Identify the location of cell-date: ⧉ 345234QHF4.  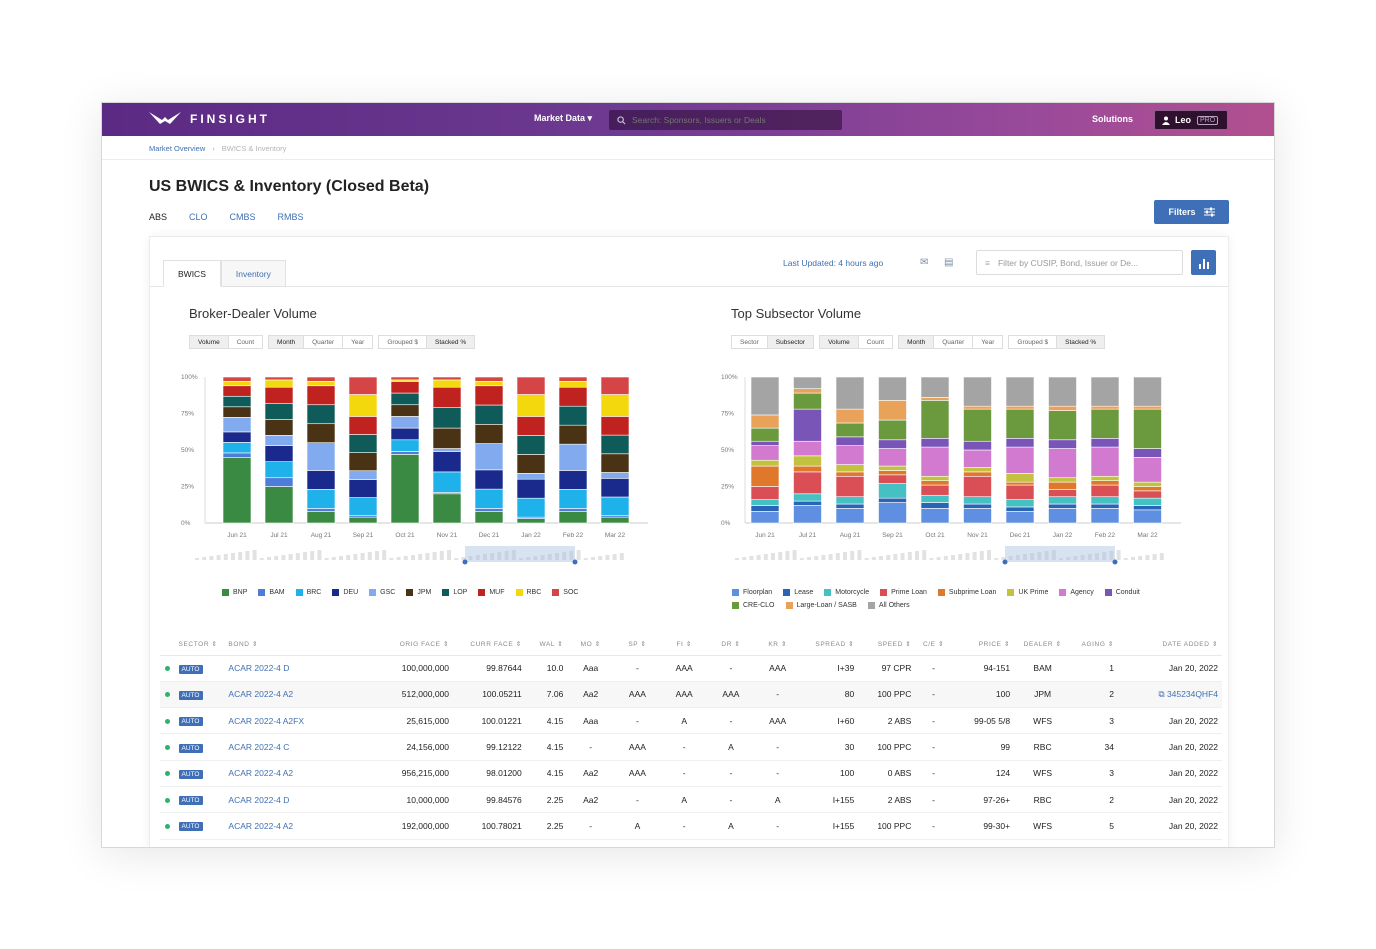
(1169, 695).